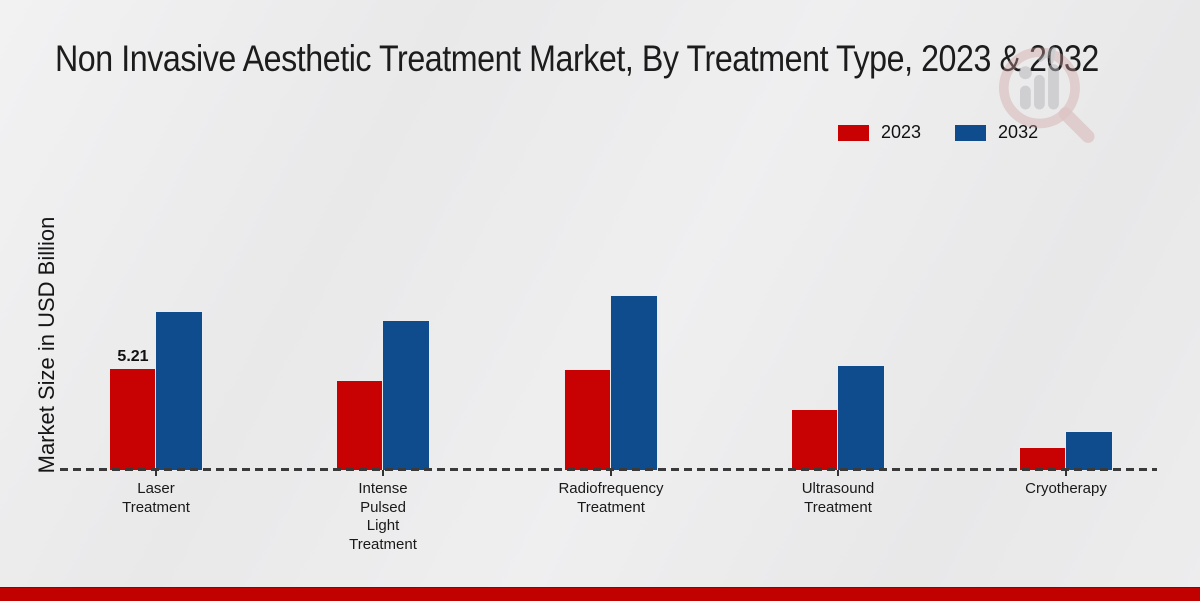 This screenshot has height=601, width=1200. Describe the element at coordinates (1043, 459) in the screenshot. I see `bar-2023-cryotherapy` at that location.